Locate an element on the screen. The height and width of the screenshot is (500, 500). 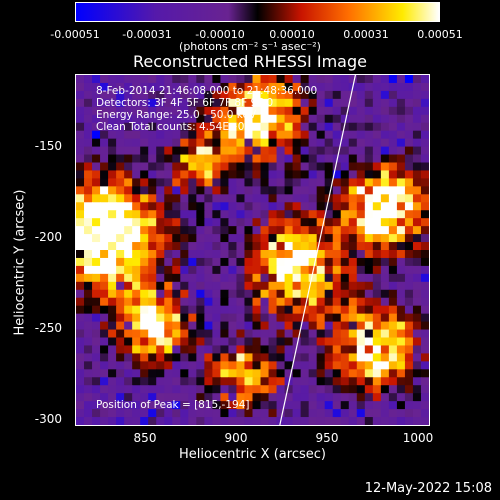
peak-position: Position of Peak = [815,-194] is located at coordinates (173, 405).